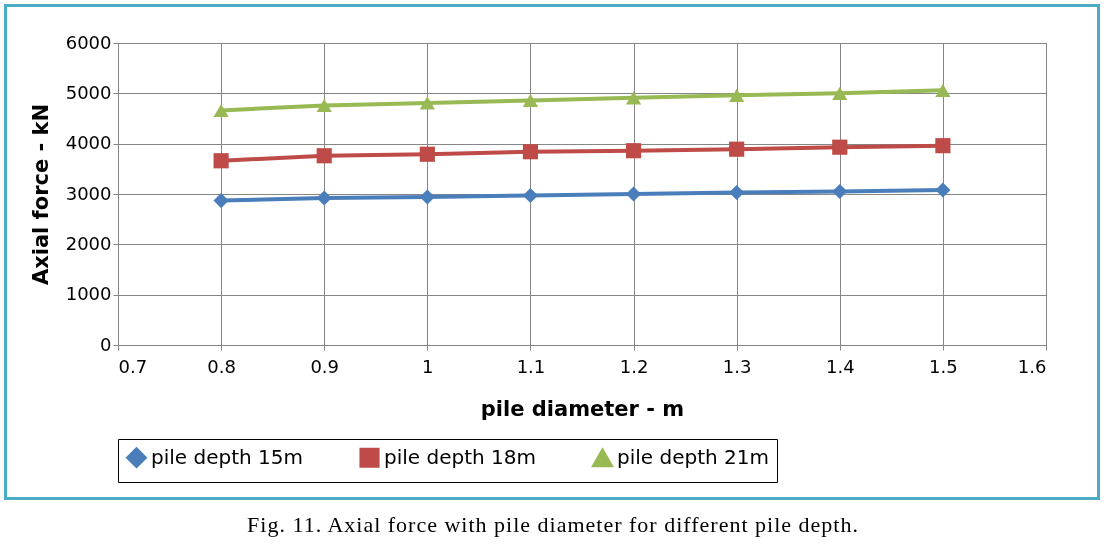  Describe the element at coordinates (325, 366) in the screenshot. I see `x-tick-label: 0.9` at that location.